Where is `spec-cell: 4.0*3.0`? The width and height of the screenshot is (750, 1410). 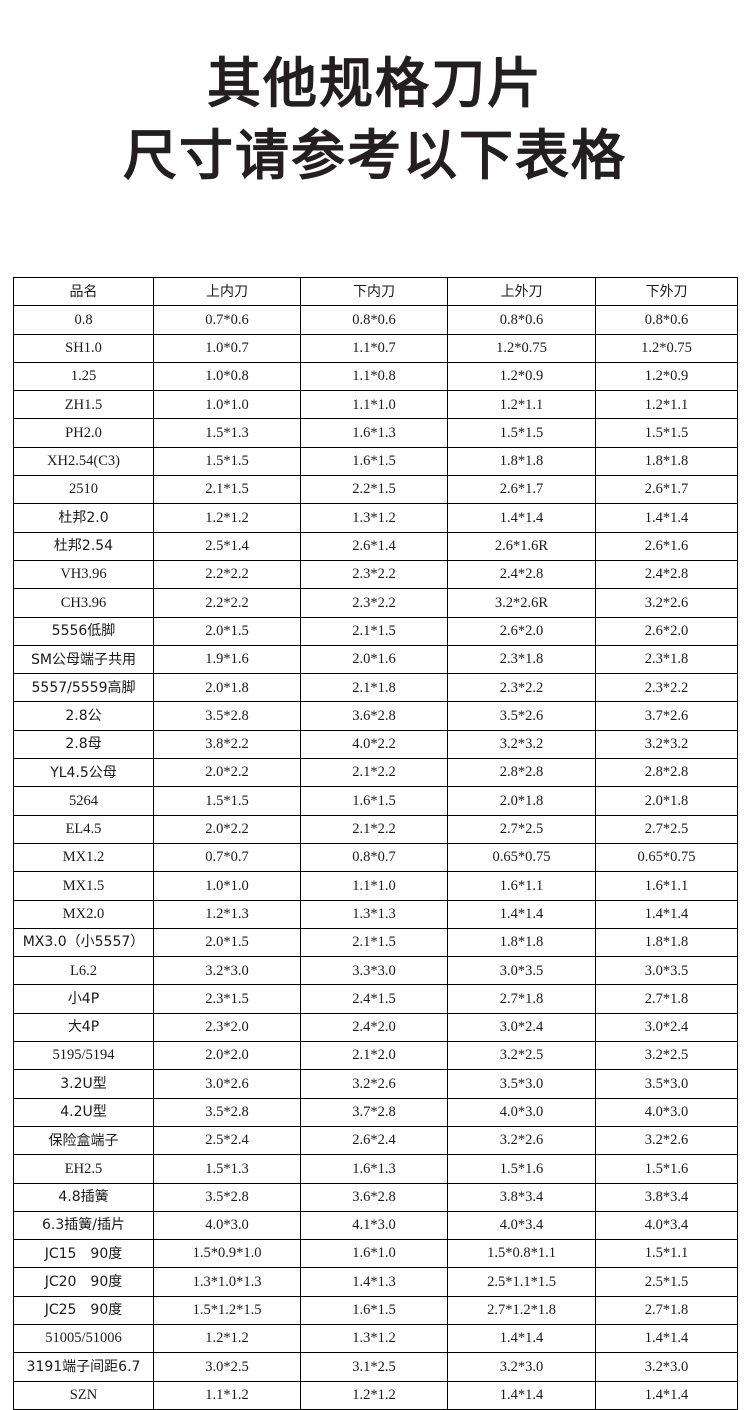 spec-cell: 4.0*3.0 is located at coordinates (666, 1112).